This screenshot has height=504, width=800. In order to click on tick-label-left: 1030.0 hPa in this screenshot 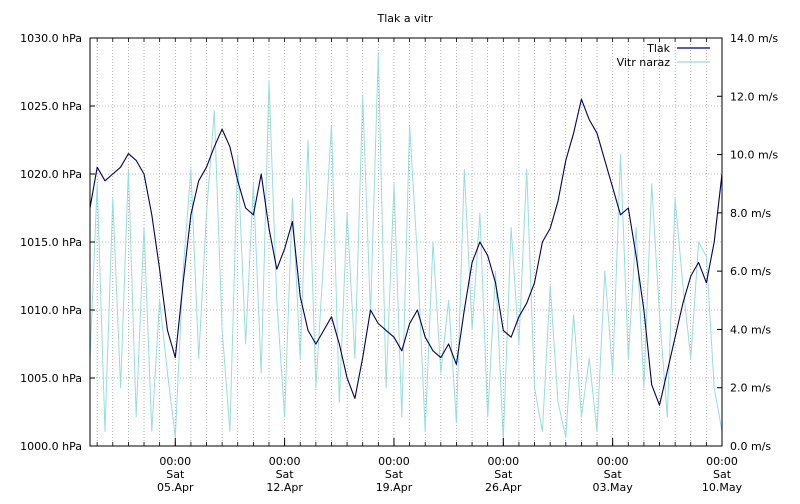, I will do `click(51, 38)`.